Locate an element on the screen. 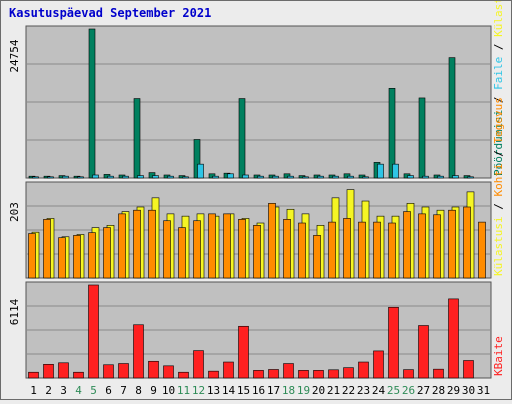 The width and height of the screenshot is (512, 404). x-tick-label-day-20: 20 is located at coordinates (318, 390).